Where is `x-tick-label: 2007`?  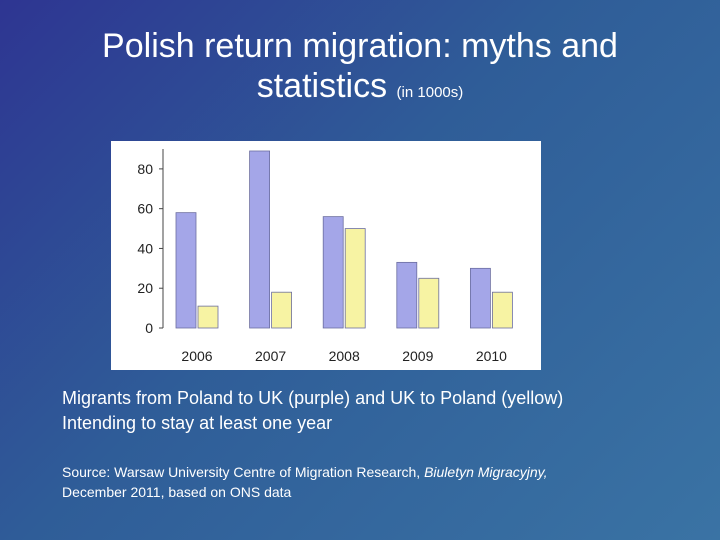 x-tick-label: 2007 is located at coordinates (270, 356).